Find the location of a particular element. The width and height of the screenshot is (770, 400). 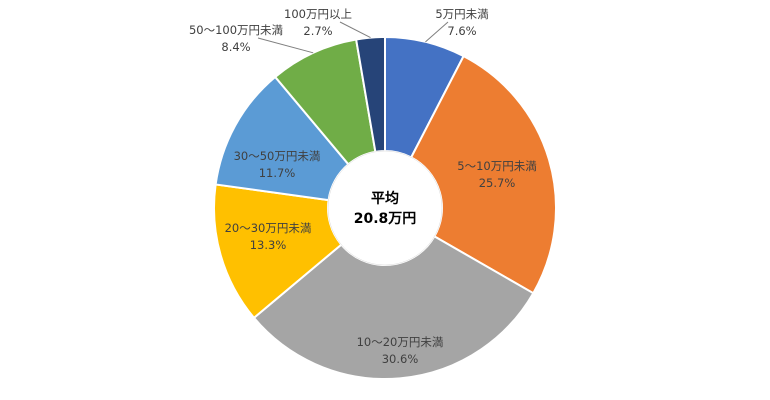

slice-category-label-6: 50～100万円未満 is located at coordinates (236, 30).